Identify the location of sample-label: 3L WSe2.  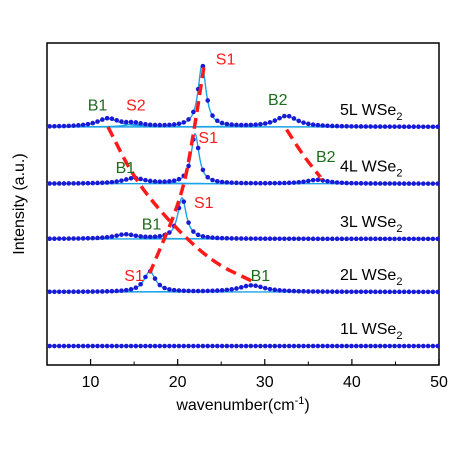
(371, 224).